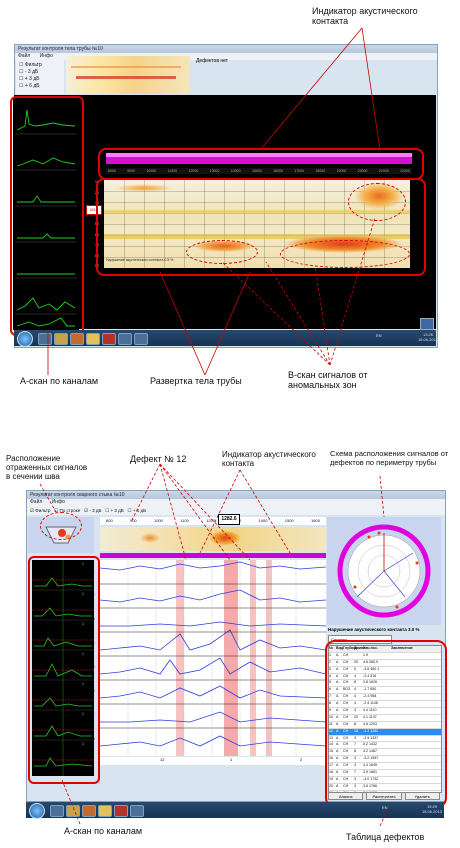 The image size is (460, 848). I want to click on table-row: 10 А СН 20 4.1 1147, so click(385, 718).